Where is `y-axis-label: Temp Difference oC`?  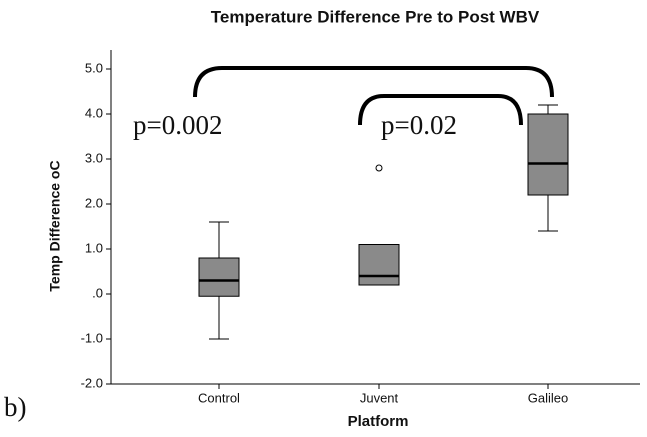 y-axis-label: Temp Difference oC is located at coordinates (55, 225).